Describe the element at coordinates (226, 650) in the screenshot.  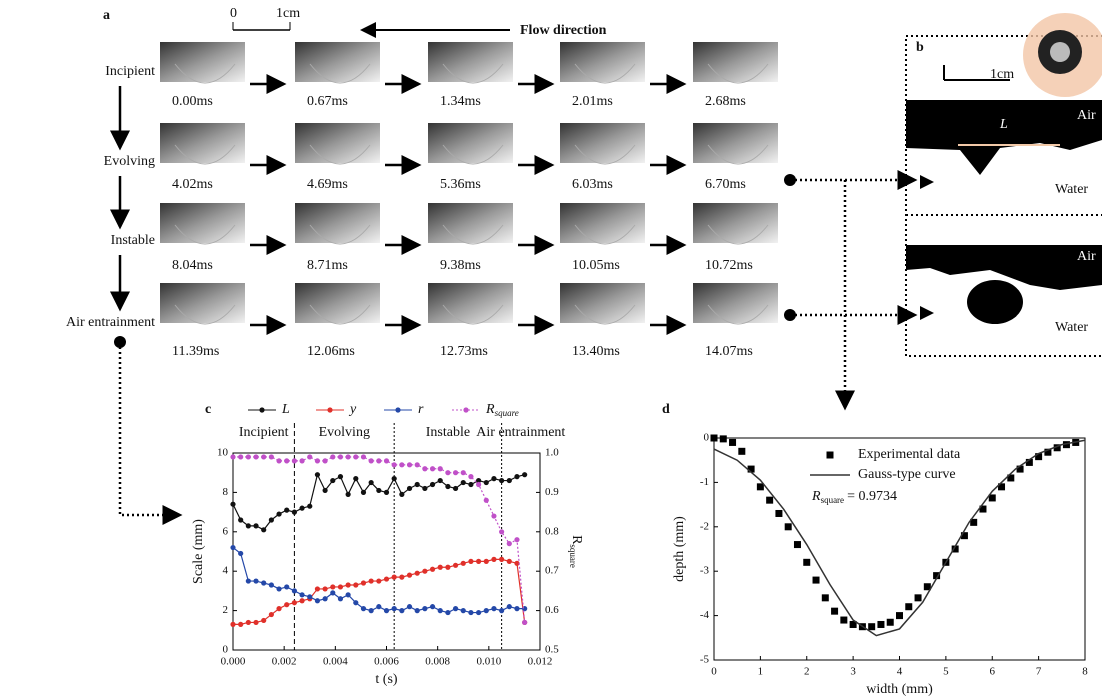
I see `y-tick-label: 0` at that location.